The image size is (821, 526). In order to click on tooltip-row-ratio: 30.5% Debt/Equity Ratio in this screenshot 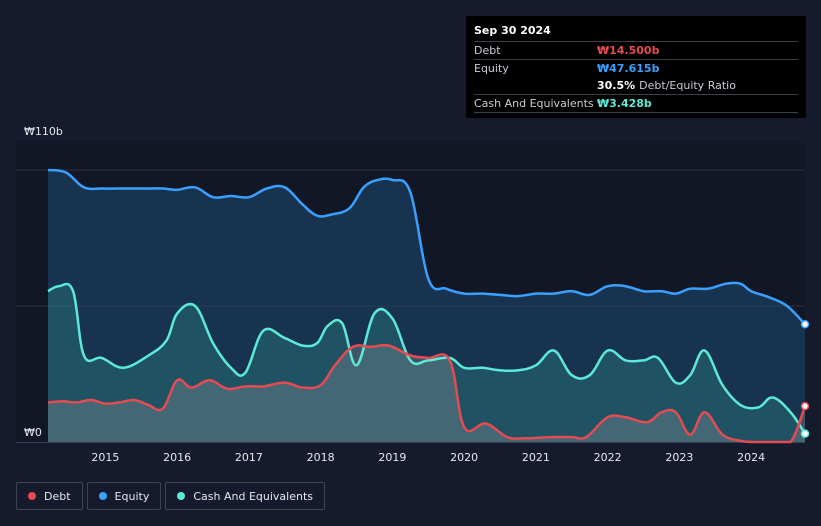, I will do `click(636, 86)`.